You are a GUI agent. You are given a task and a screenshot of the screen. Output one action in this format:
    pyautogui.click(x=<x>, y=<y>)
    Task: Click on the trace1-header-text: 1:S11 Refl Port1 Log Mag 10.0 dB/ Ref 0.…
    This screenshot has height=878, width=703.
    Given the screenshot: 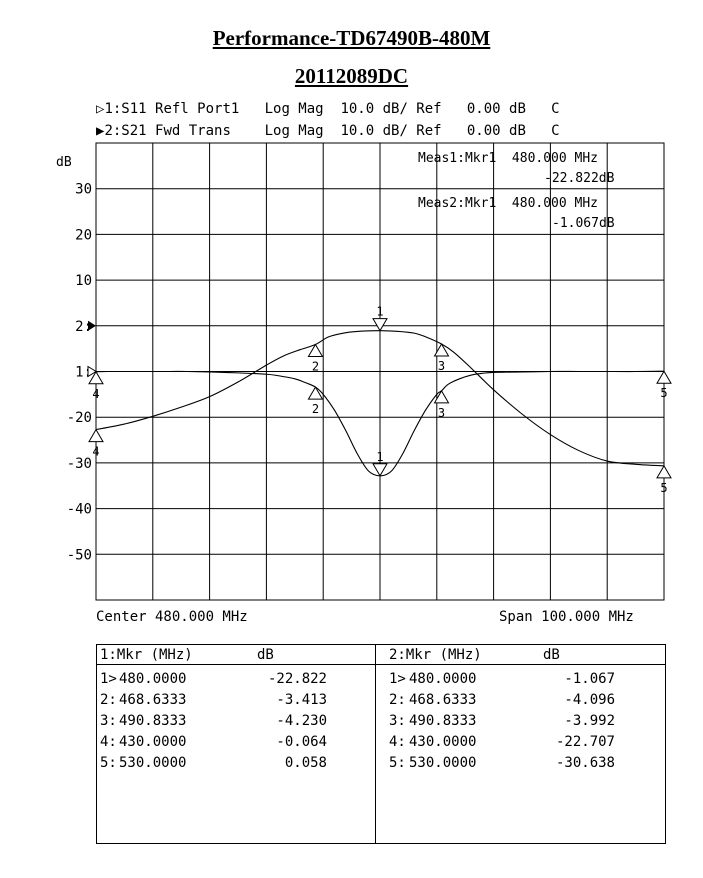 What is the action you would take?
    pyautogui.click(x=332, y=109)
    